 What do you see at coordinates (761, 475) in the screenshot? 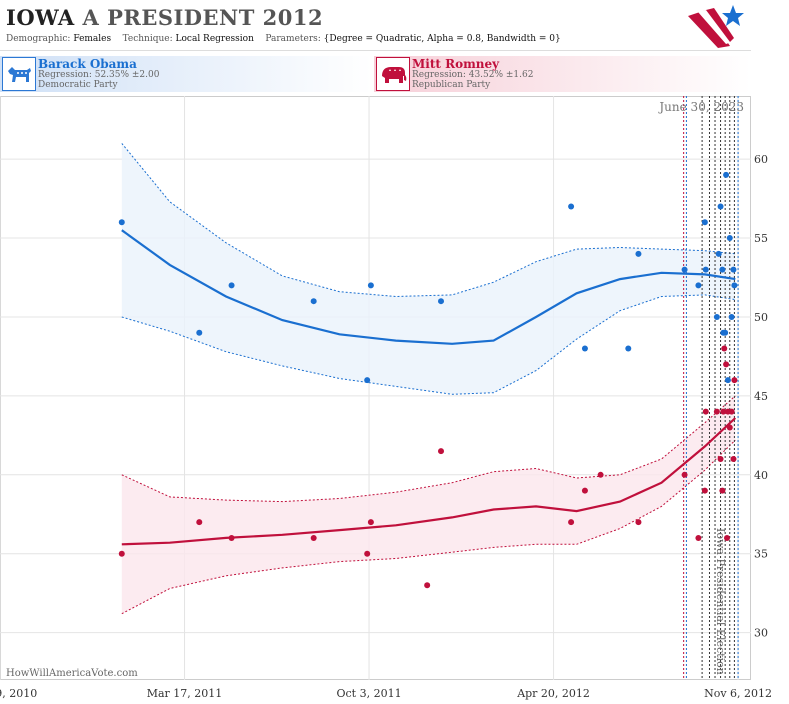
I see `y-tick-label: 40` at bounding box center [761, 475].